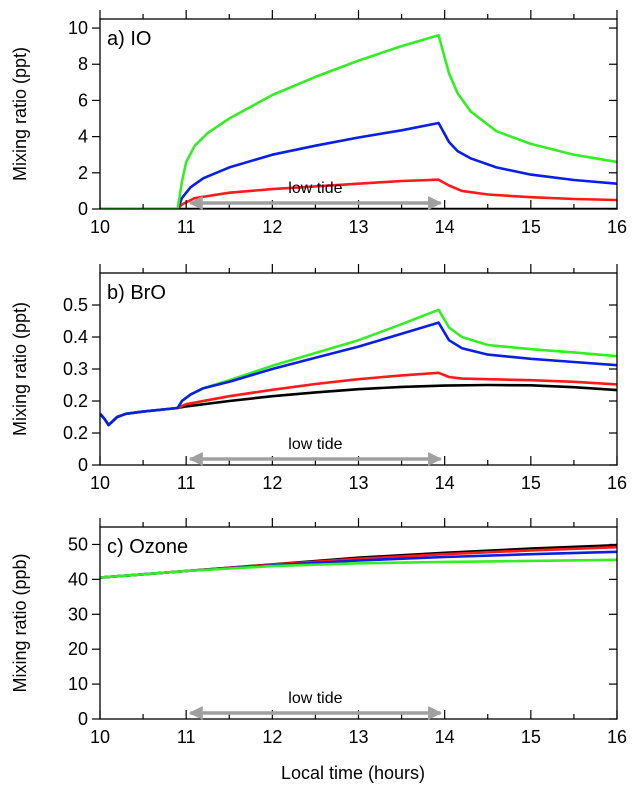  Describe the element at coordinates (78, 649) in the screenshot. I see `y-tick-label: 20` at that location.